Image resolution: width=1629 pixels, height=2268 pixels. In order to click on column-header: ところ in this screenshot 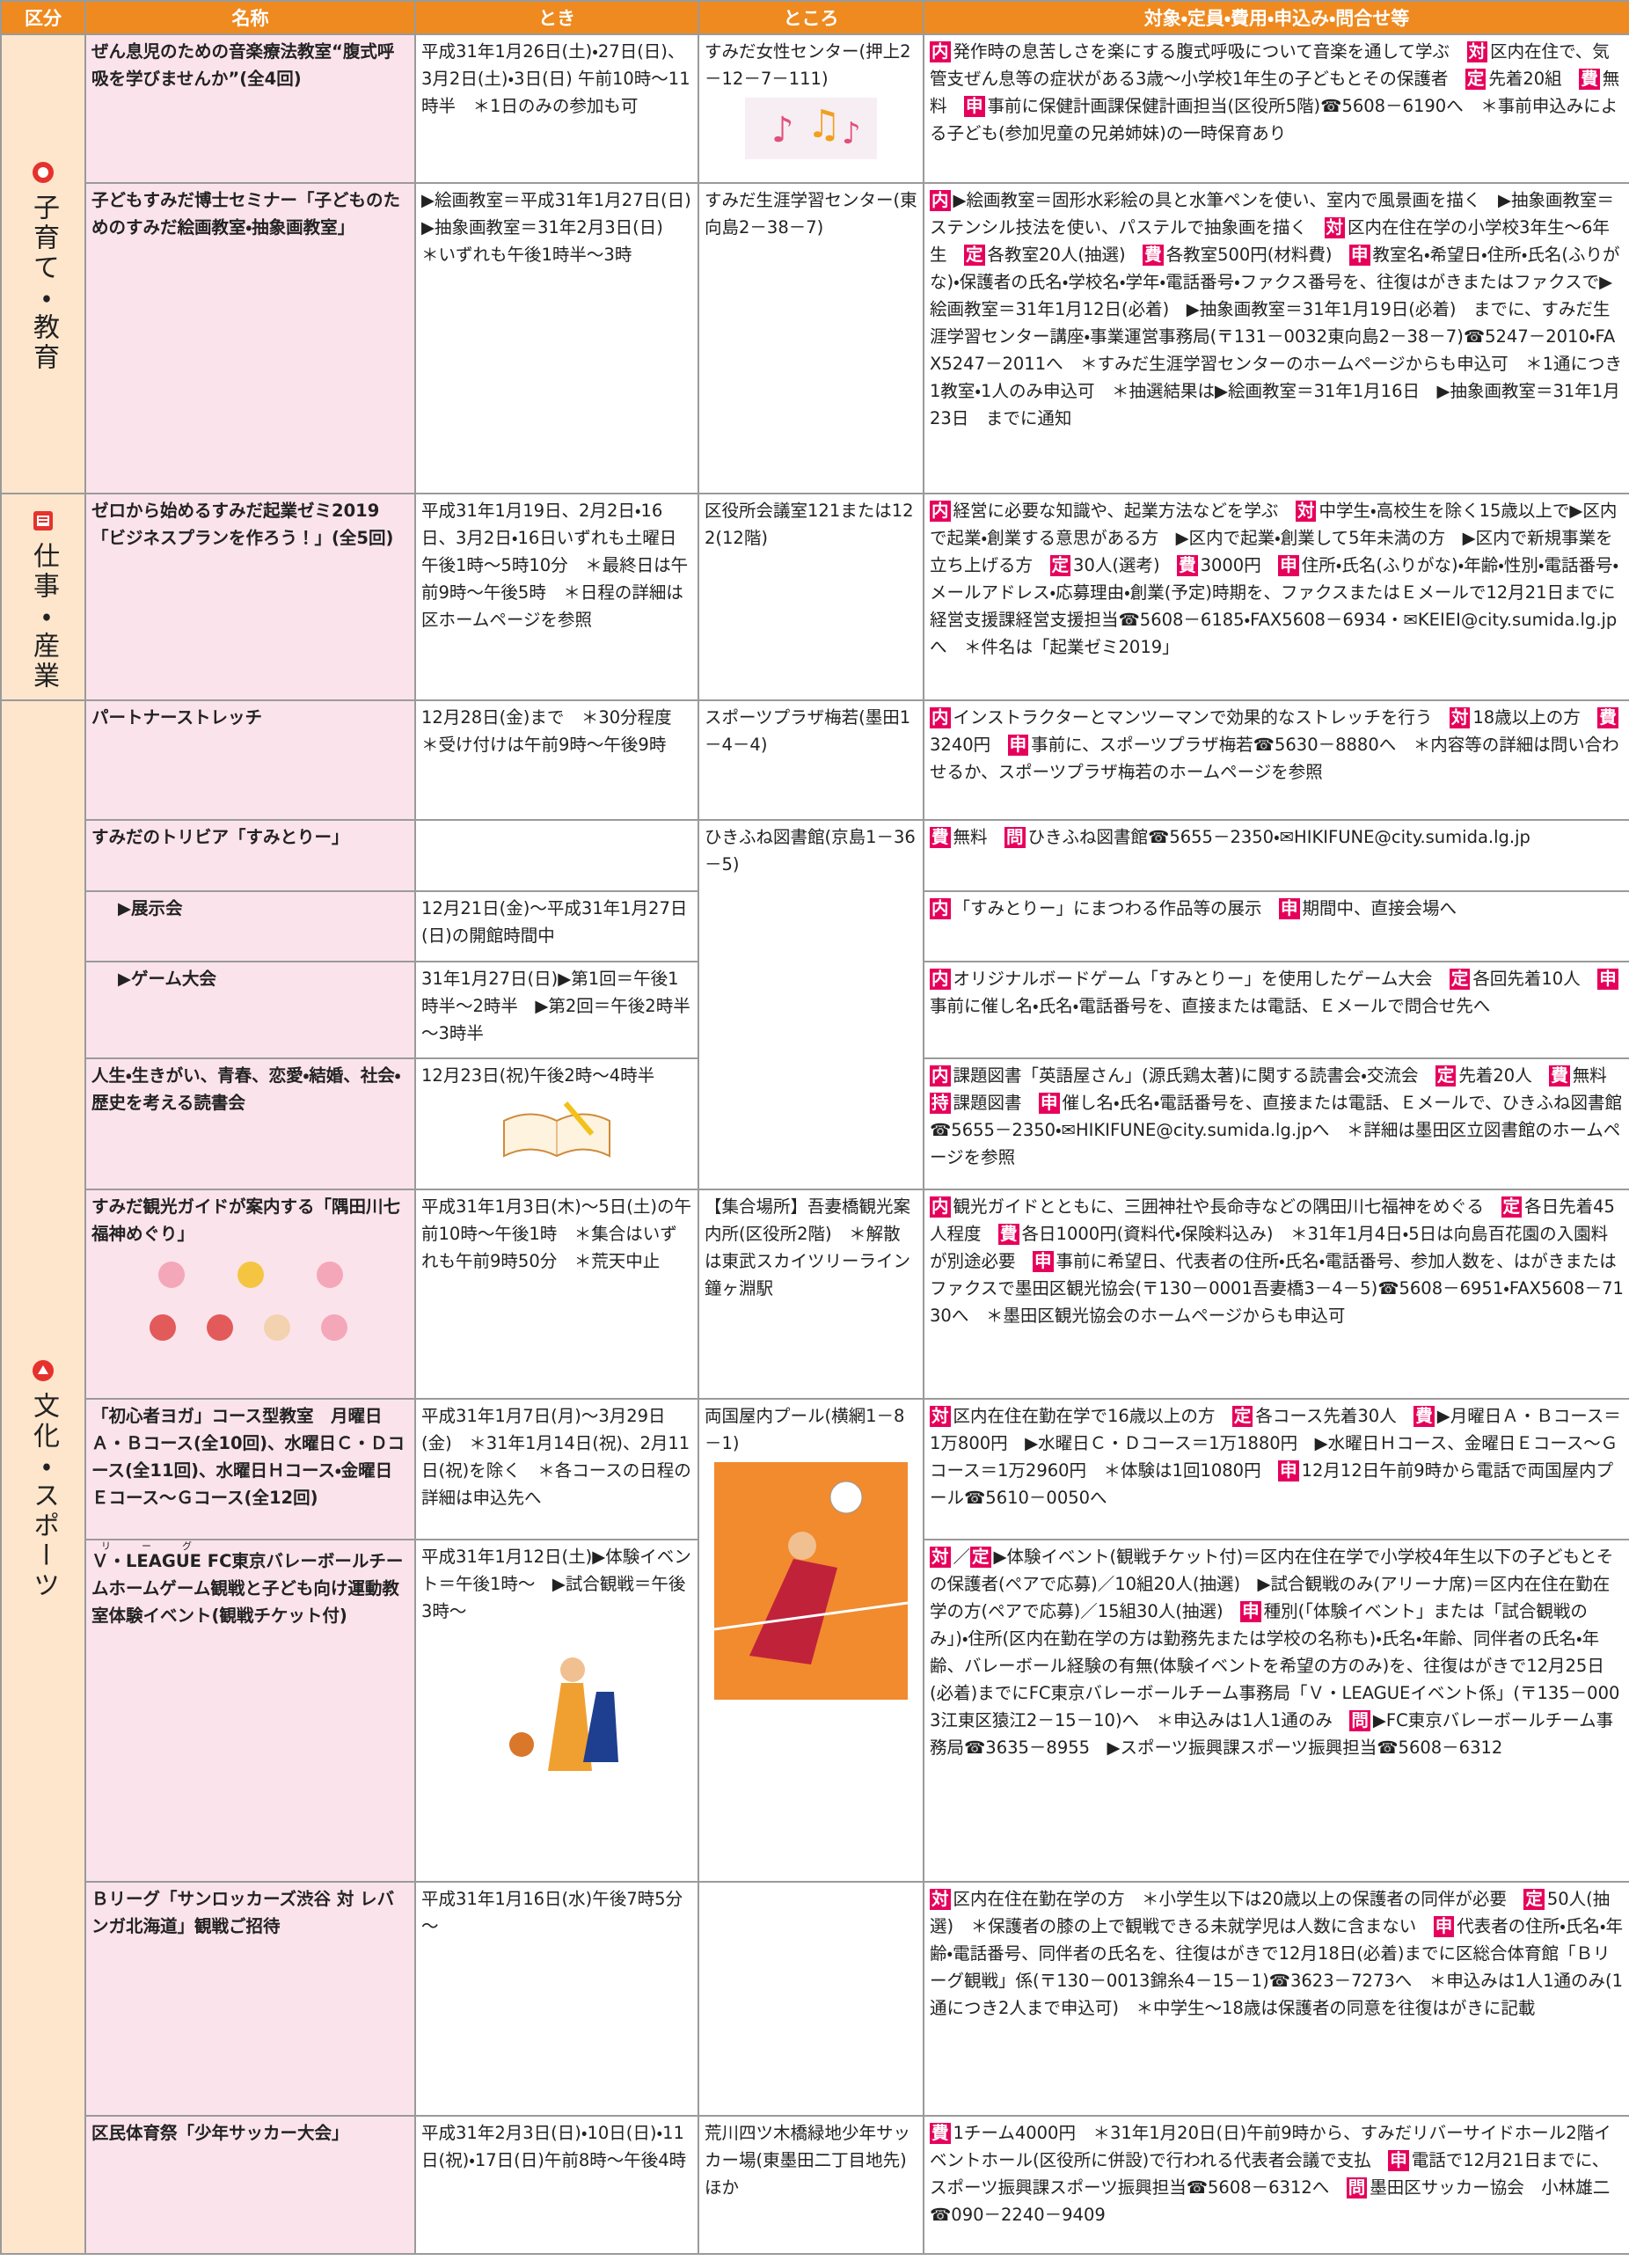, I will do `click(811, 17)`.